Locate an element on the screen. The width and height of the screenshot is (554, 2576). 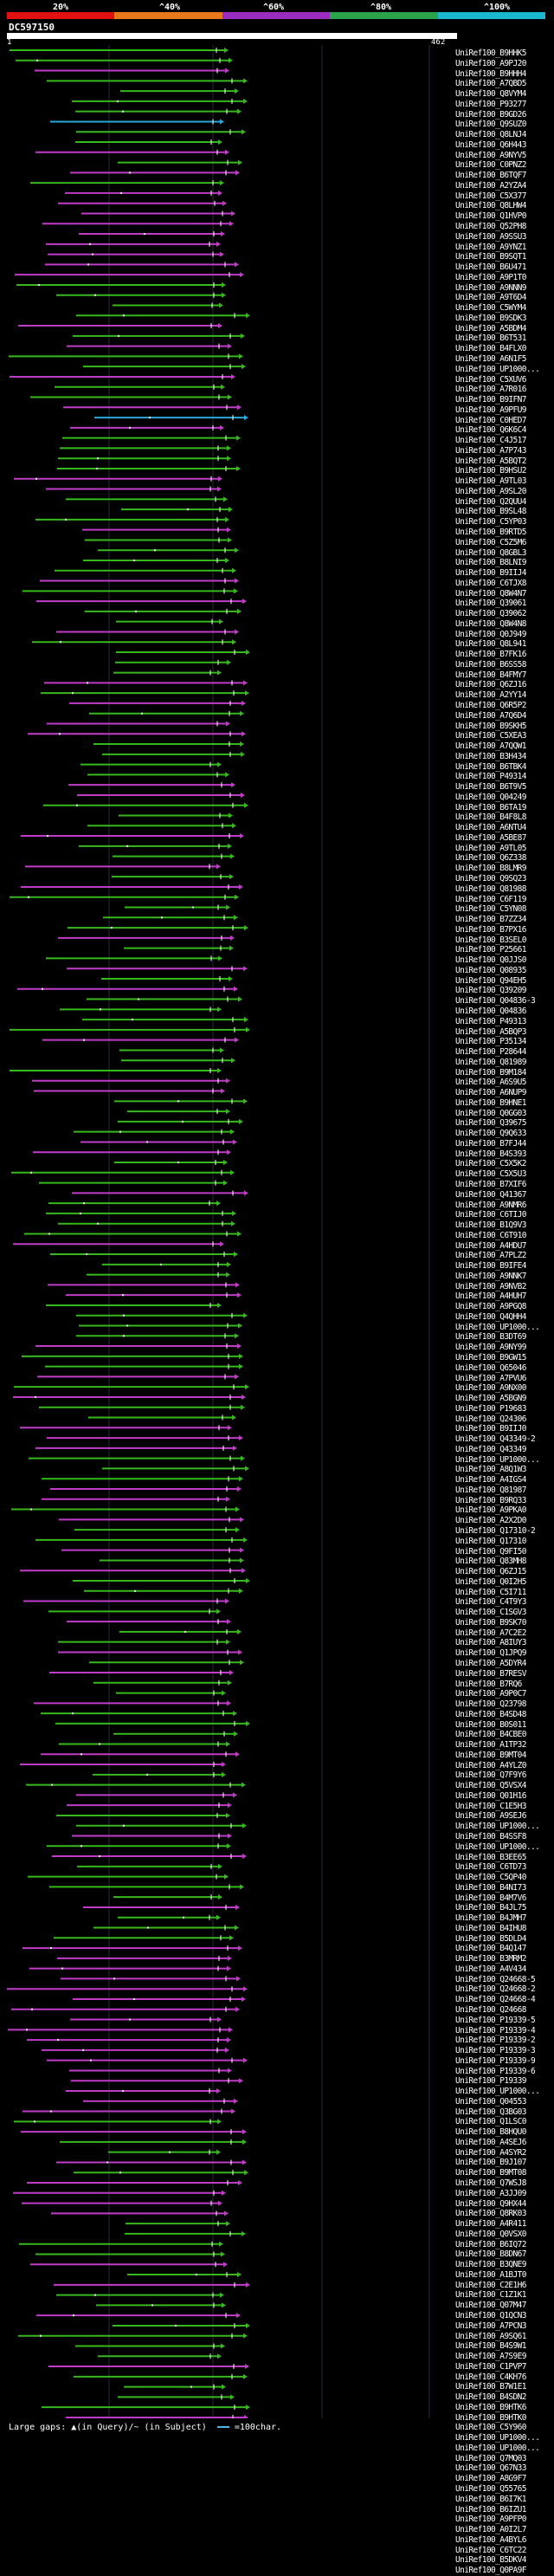
hit-label: UniRef100_B7XIF6 is located at coordinates (491, 1184).